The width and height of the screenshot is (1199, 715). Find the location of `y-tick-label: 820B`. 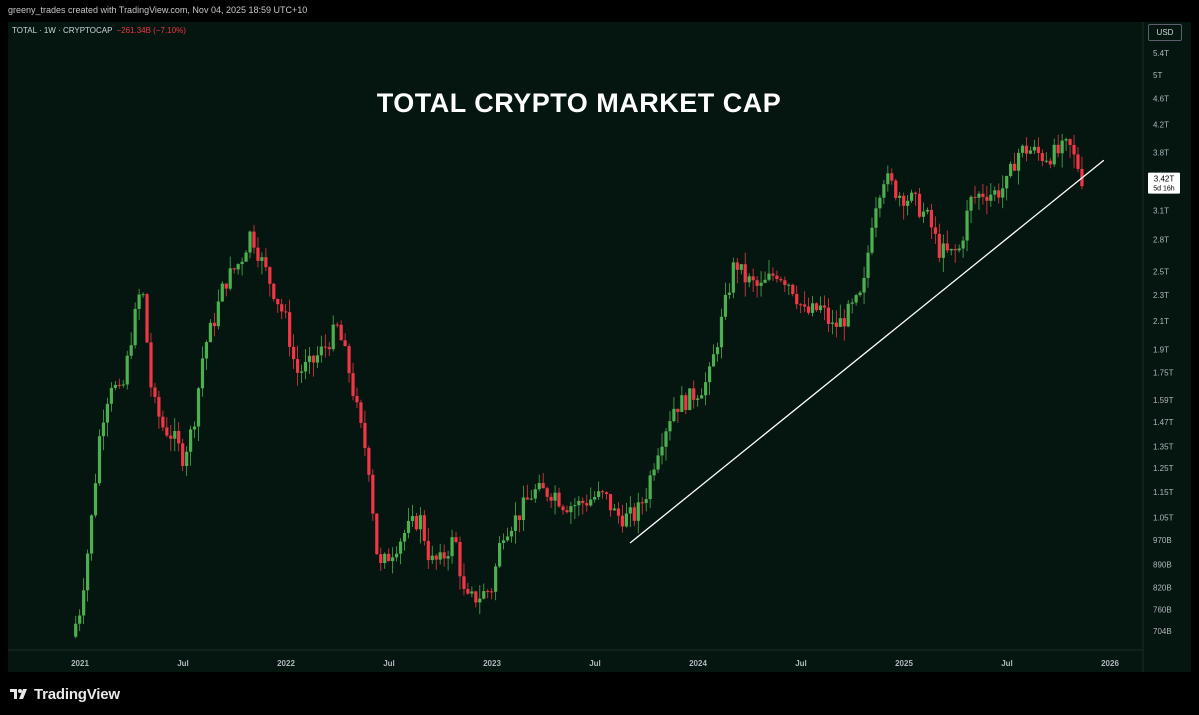

y-tick-label: 820B is located at coordinates (1162, 588).